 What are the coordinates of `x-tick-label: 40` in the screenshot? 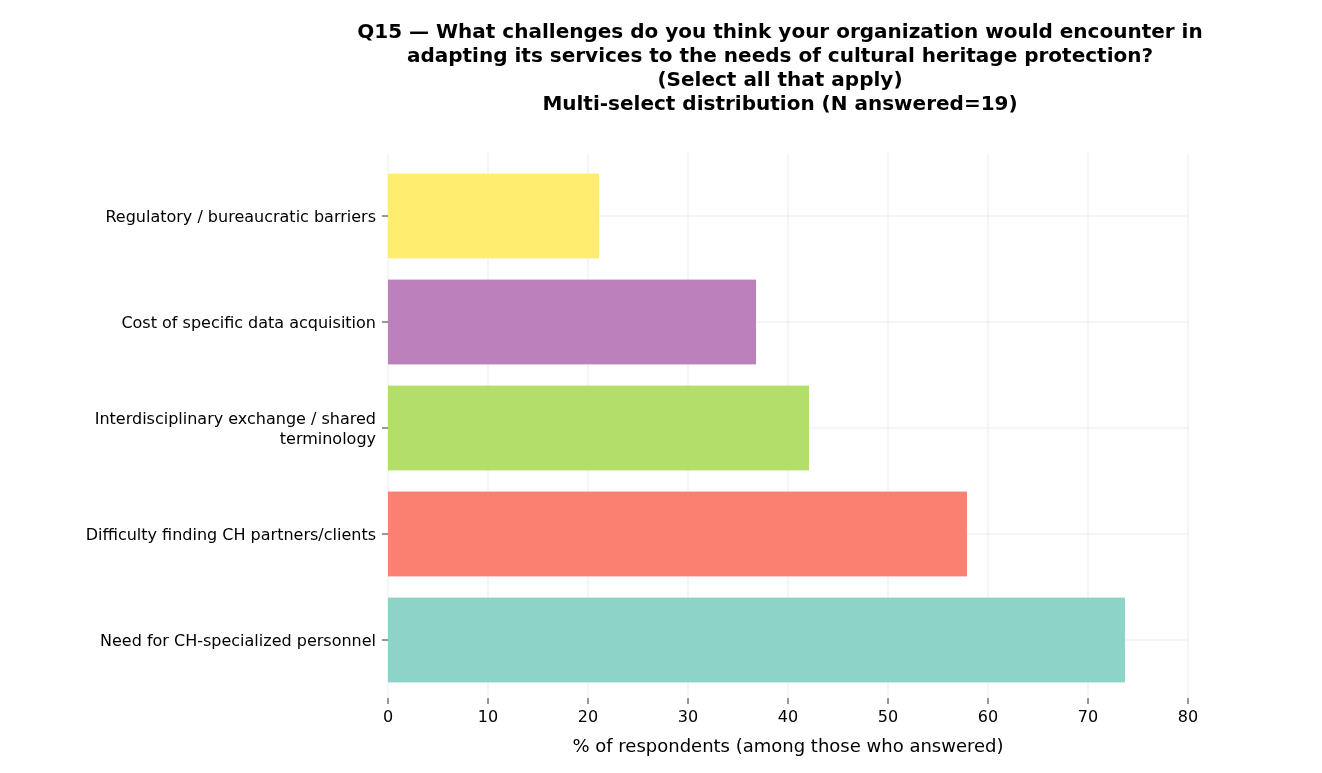 It's located at (788, 716).